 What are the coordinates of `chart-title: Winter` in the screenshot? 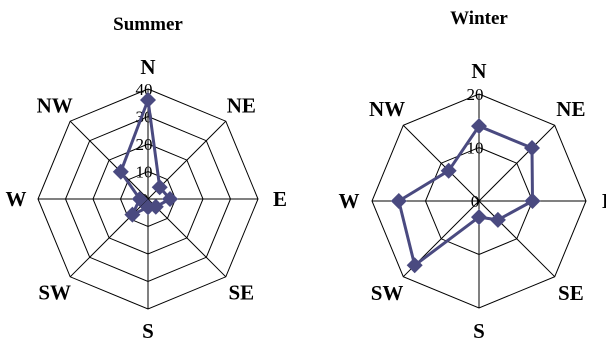 It's located at (479, 18).